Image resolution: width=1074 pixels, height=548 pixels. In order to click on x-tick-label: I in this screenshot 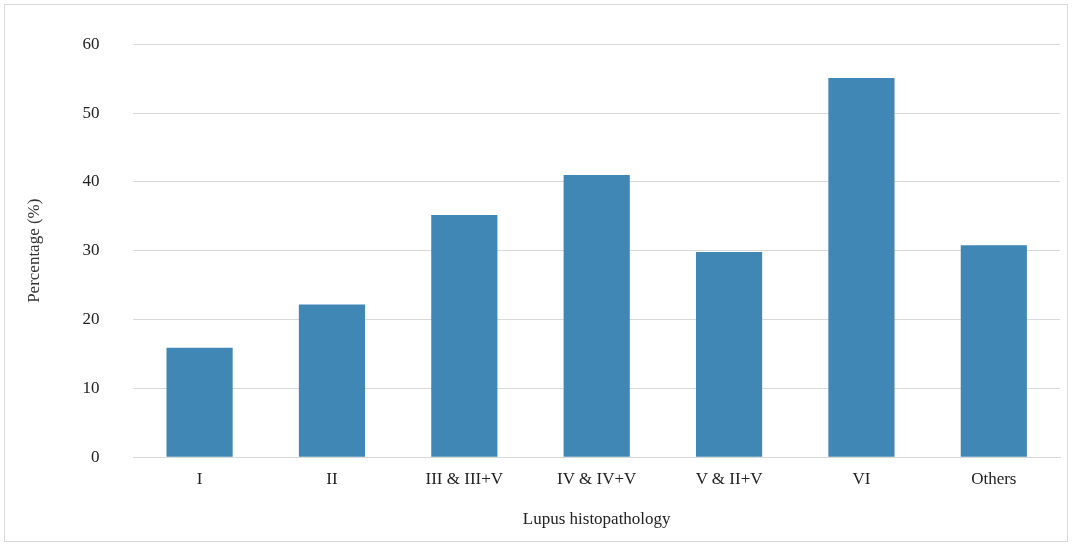, I will do `click(199, 478)`.